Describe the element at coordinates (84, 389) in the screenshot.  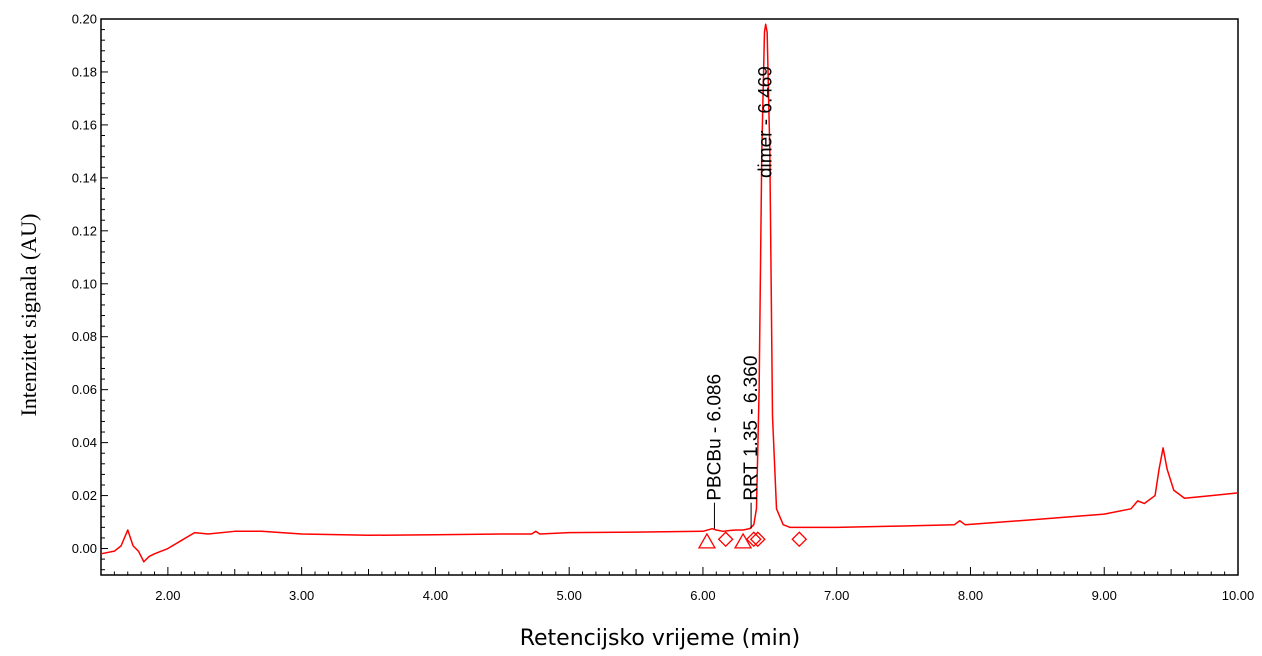
I see `y-tick-label: 0.06` at that location.